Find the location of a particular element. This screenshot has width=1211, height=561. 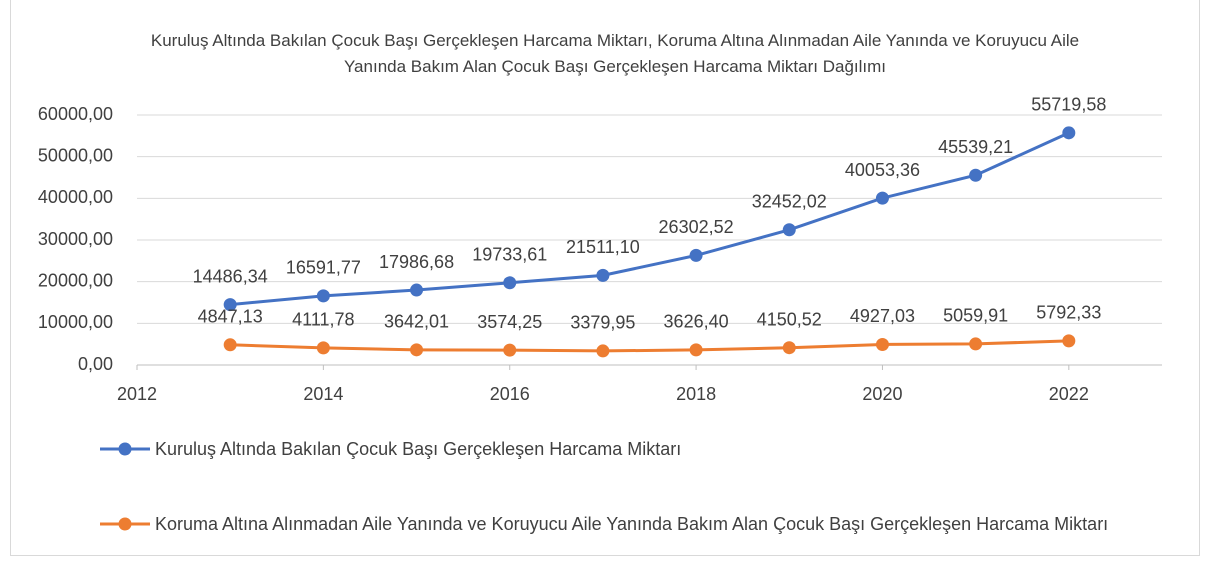

y-tick-label: 40000,00 is located at coordinates (75, 197).